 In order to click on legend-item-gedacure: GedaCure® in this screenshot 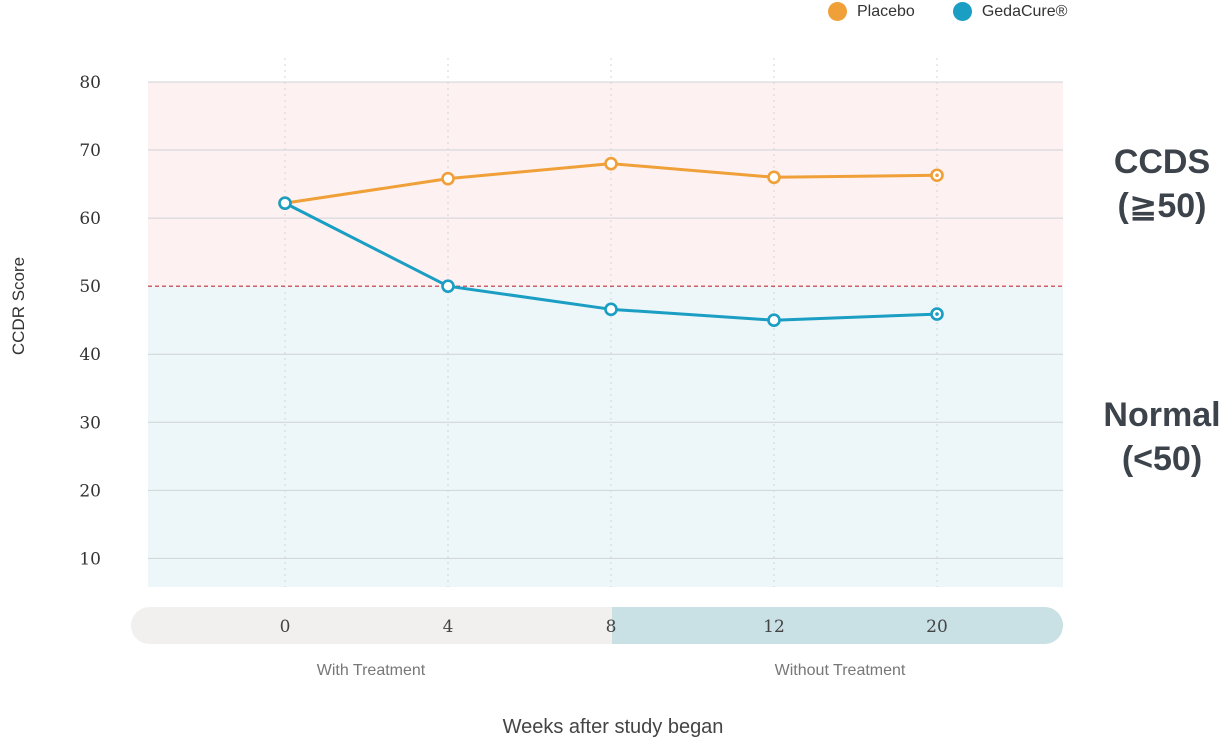, I will do `click(1010, 11)`.